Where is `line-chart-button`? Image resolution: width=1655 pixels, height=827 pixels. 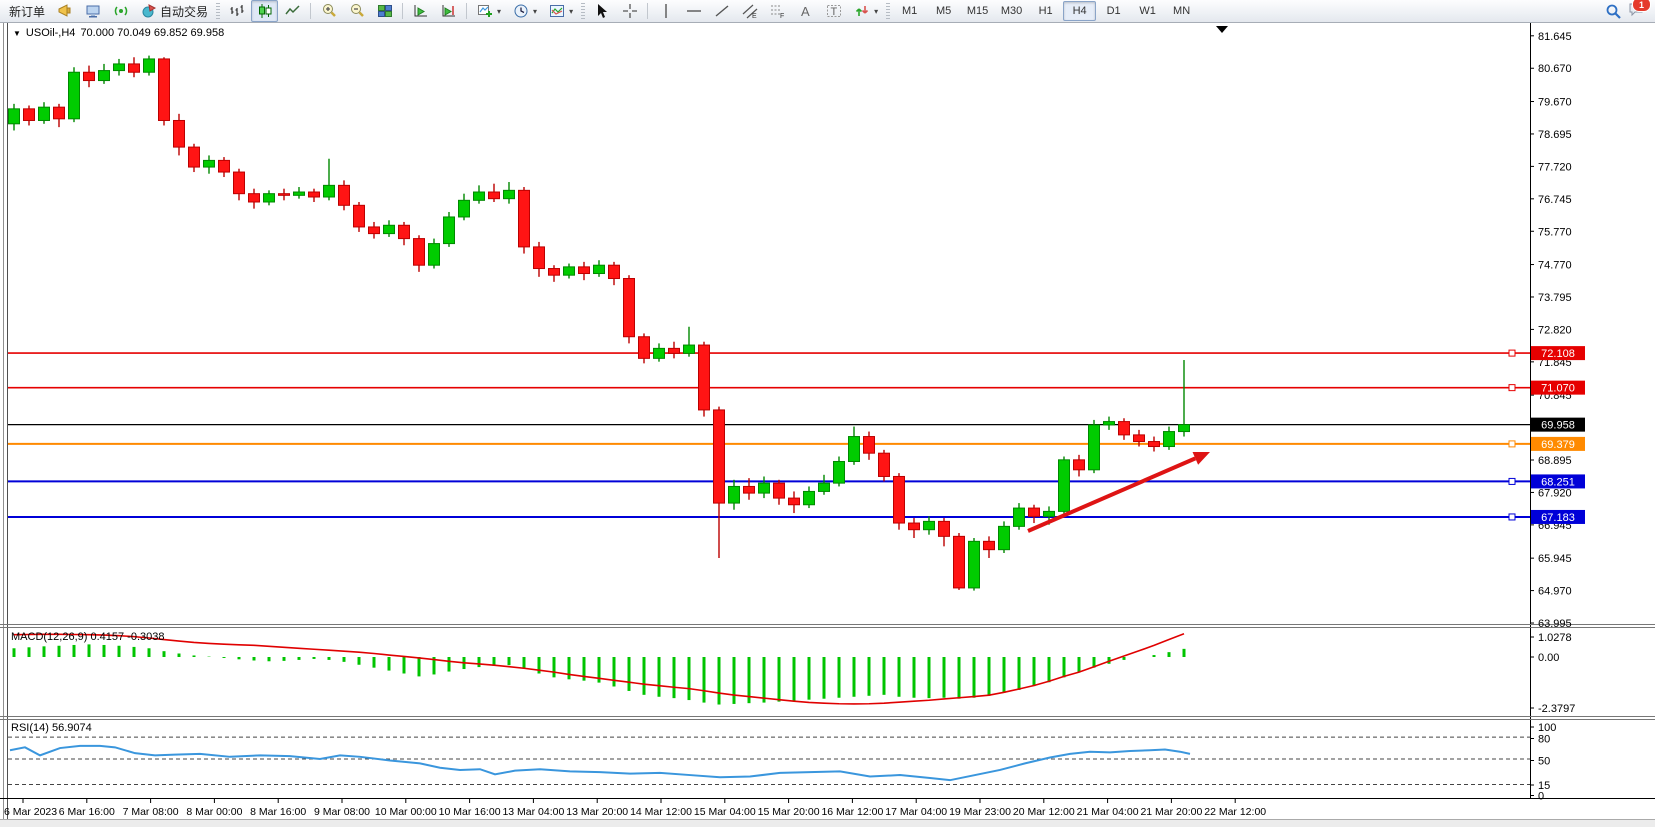
line-chart-button is located at coordinates (292, 11).